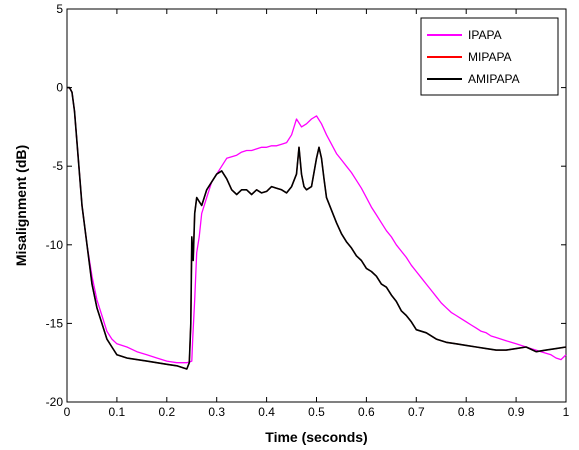 This screenshot has height=450, width=579. I want to click on x-tick-label: 0.2, so click(166, 412).